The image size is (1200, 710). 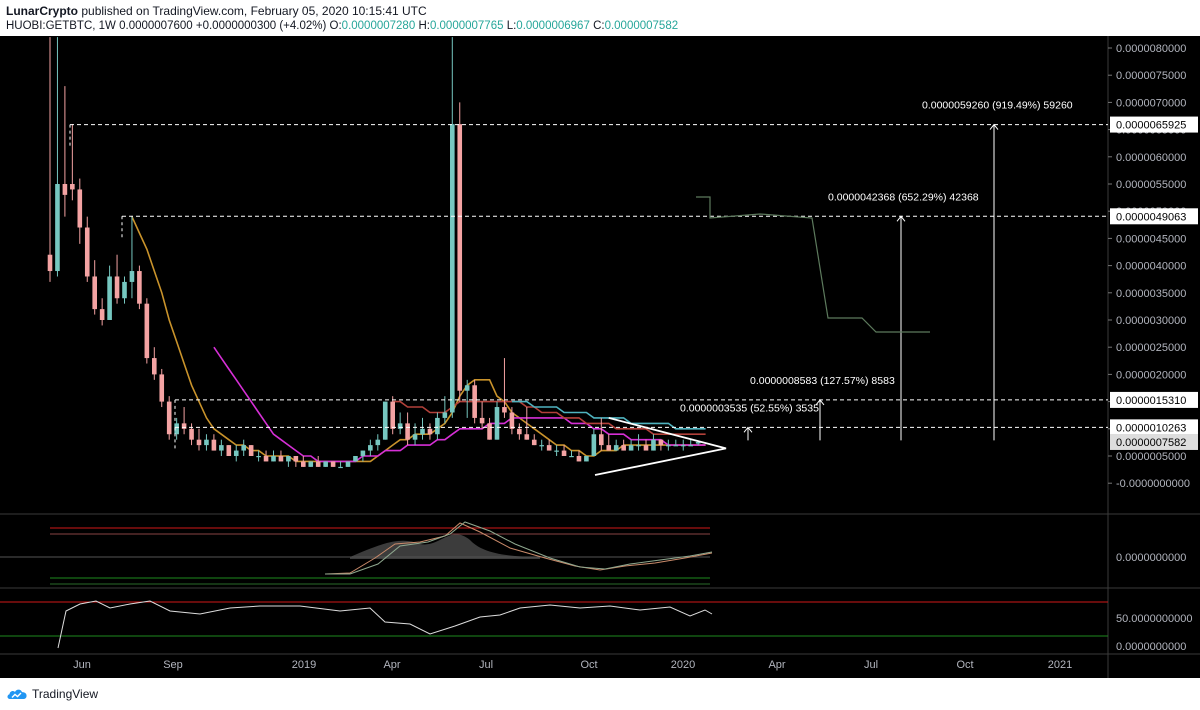 What do you see at coordinates (822, 381) in the screenshot?
I see `target-label: 0.0000008583 (127.57%) 8583` at bounding box center [822, 381].